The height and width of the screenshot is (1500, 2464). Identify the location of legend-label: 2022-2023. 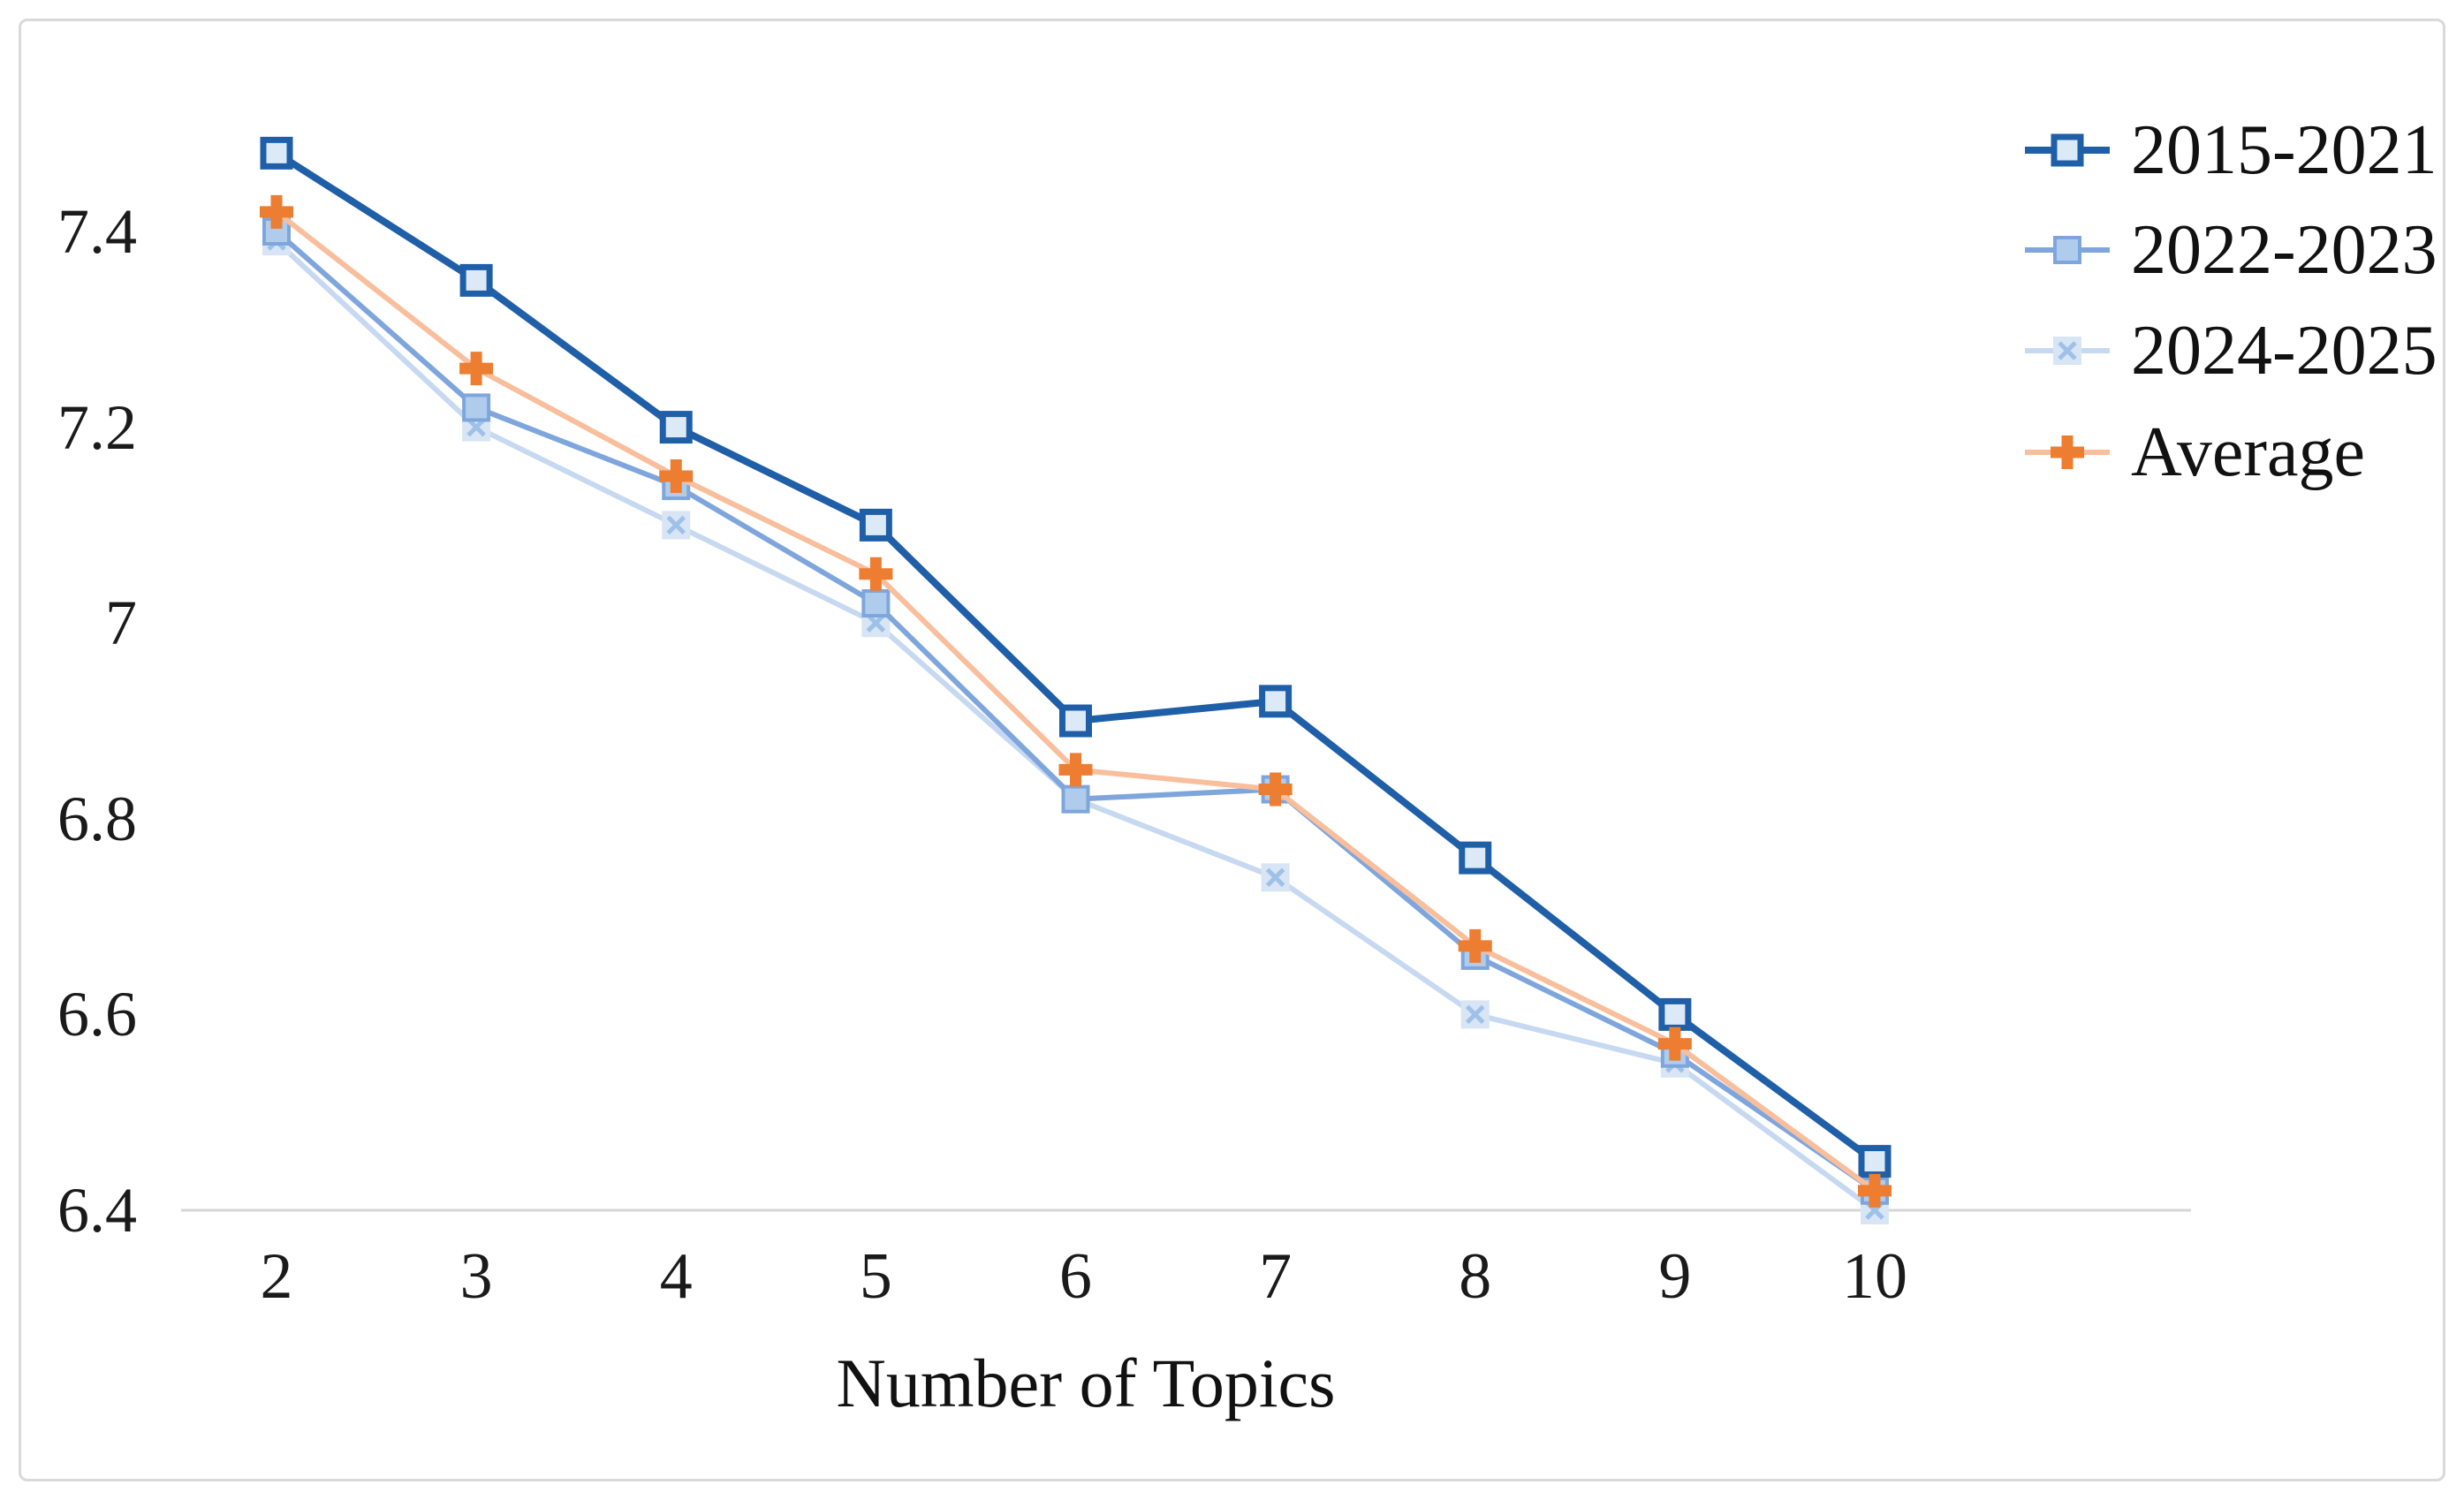
(2284, 249).